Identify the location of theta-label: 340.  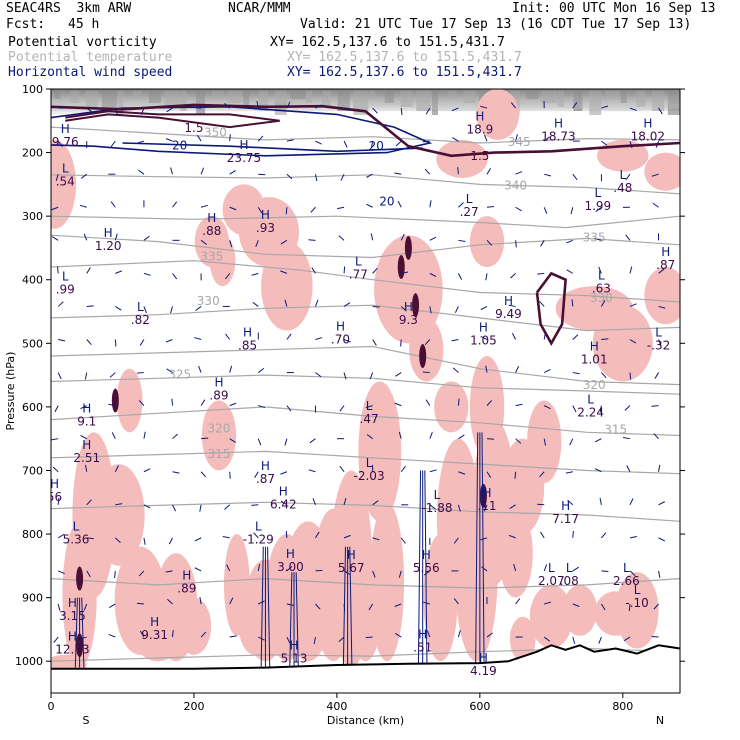
(515, 185).